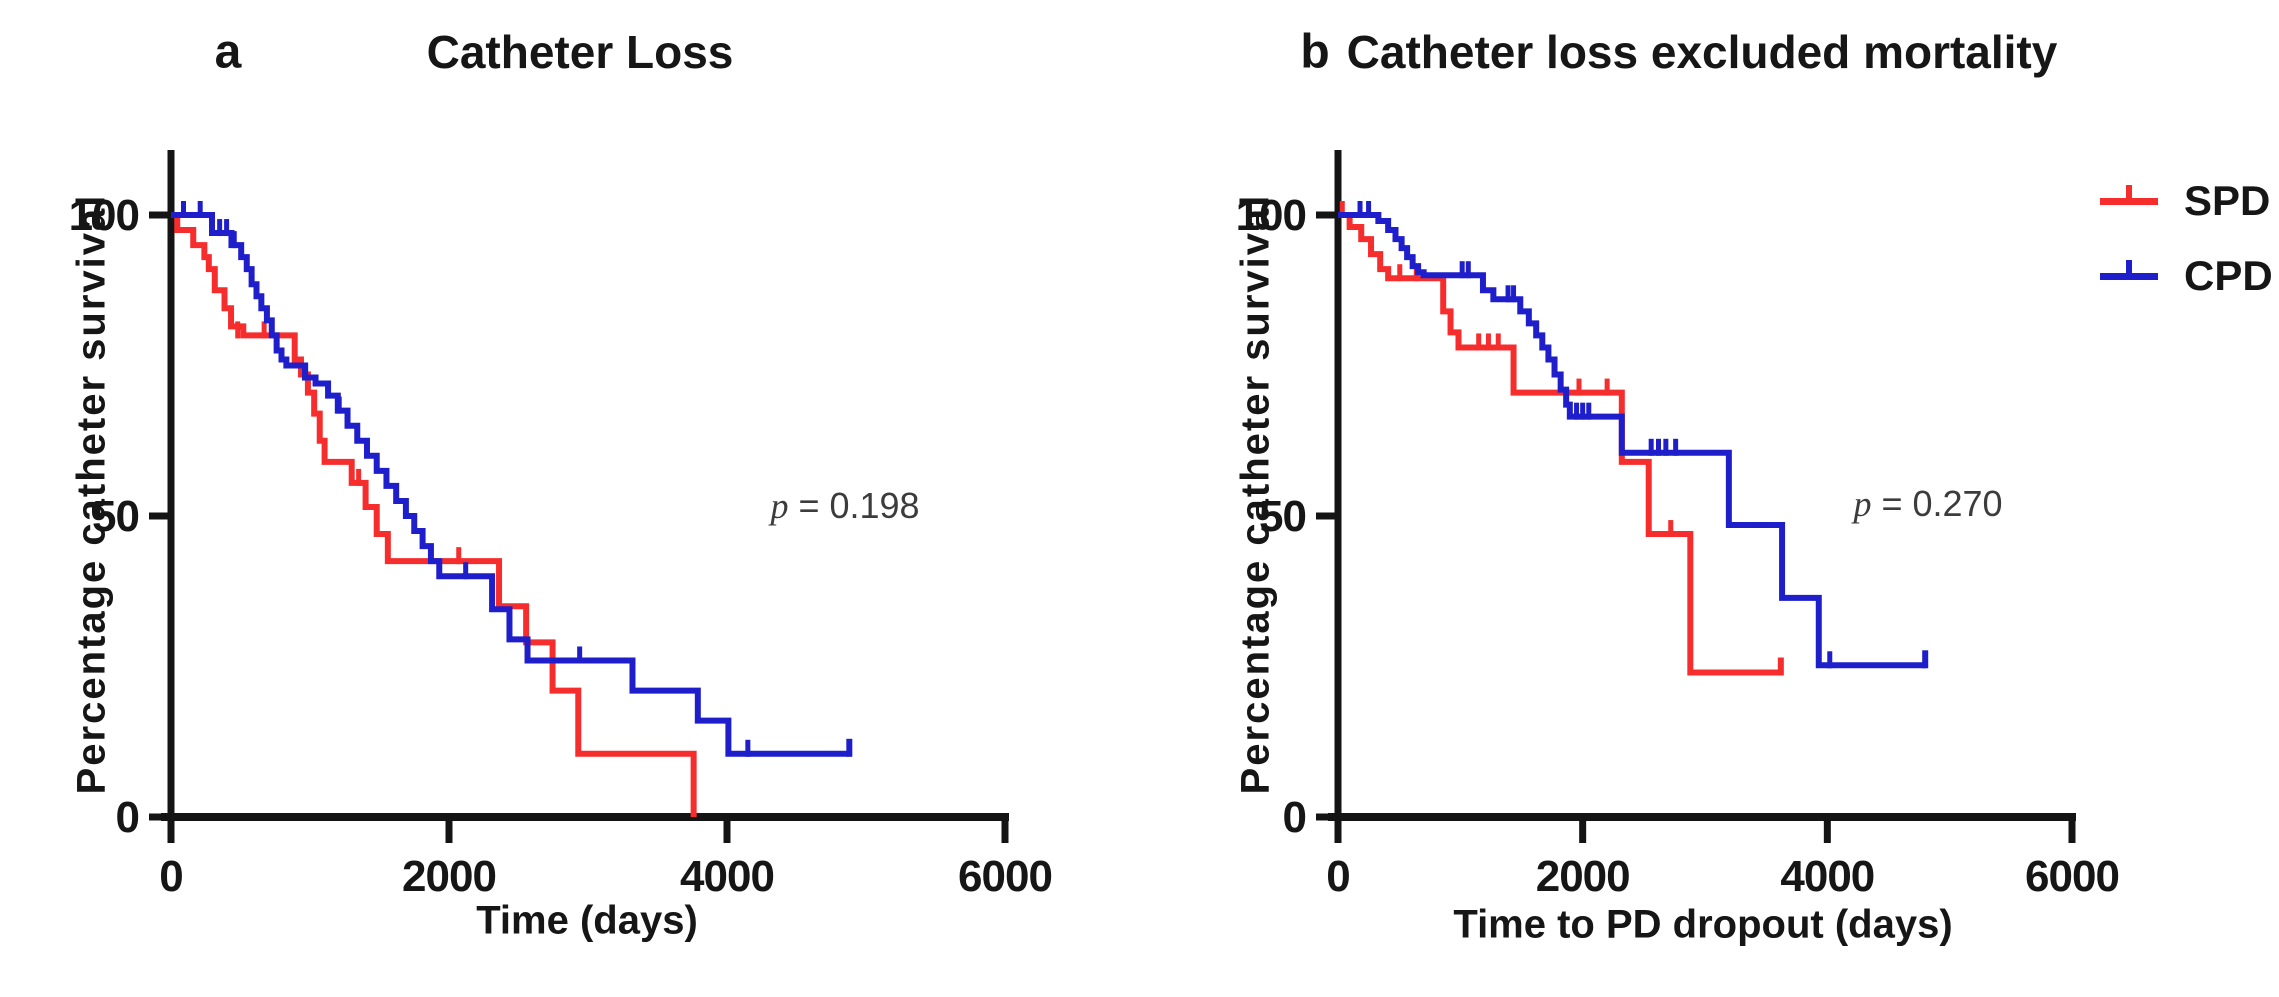  I want to click on legend-label-cpd: CPD, so click(2228, 275).